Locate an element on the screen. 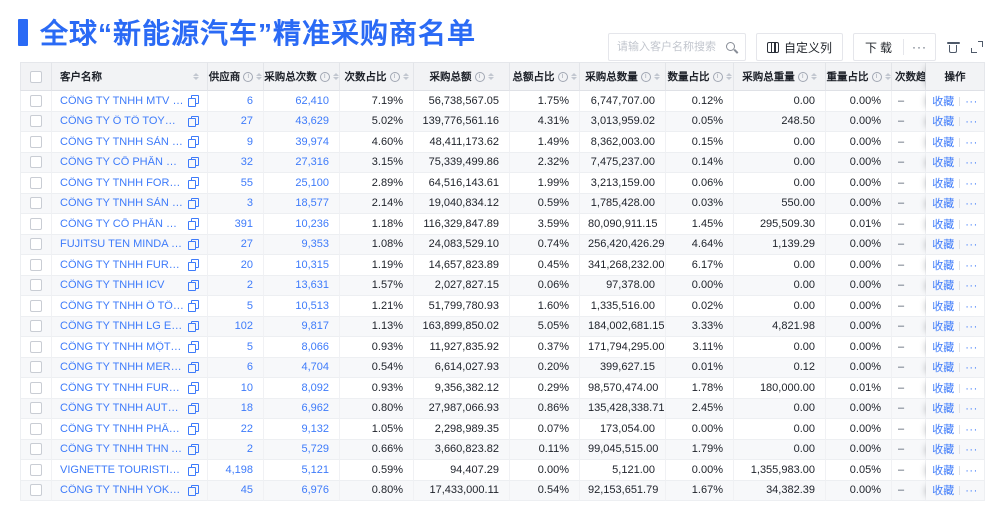 The width and height of the screenshot is (1000, 521). customize-columns-button: 自定义列 is located at coordinates (799, 47).